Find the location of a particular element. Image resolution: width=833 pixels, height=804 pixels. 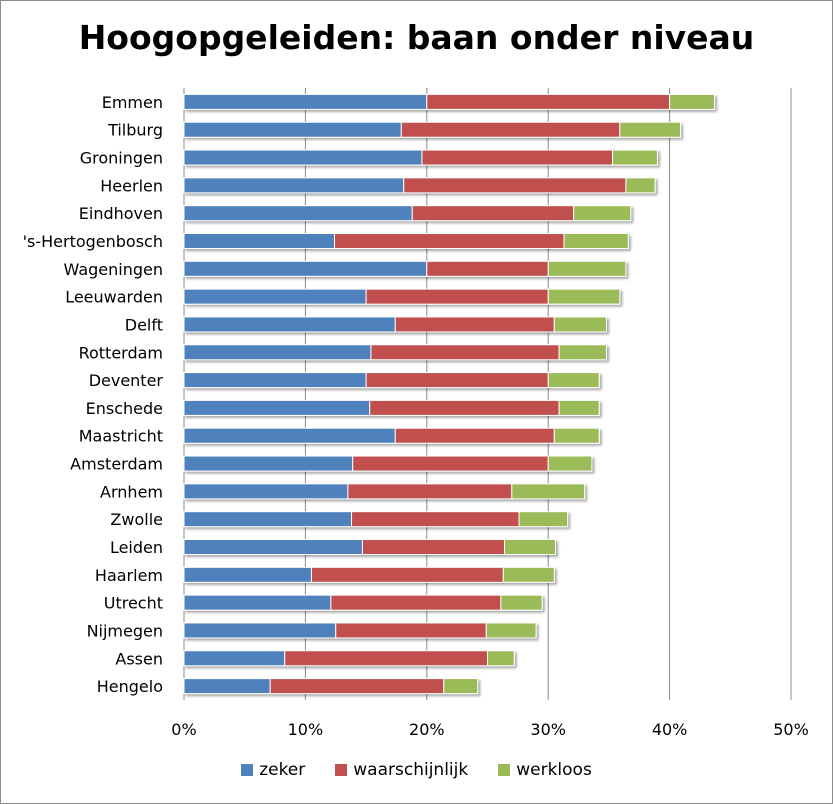

category-label: Wageningen is located at coordinates (113, 269).